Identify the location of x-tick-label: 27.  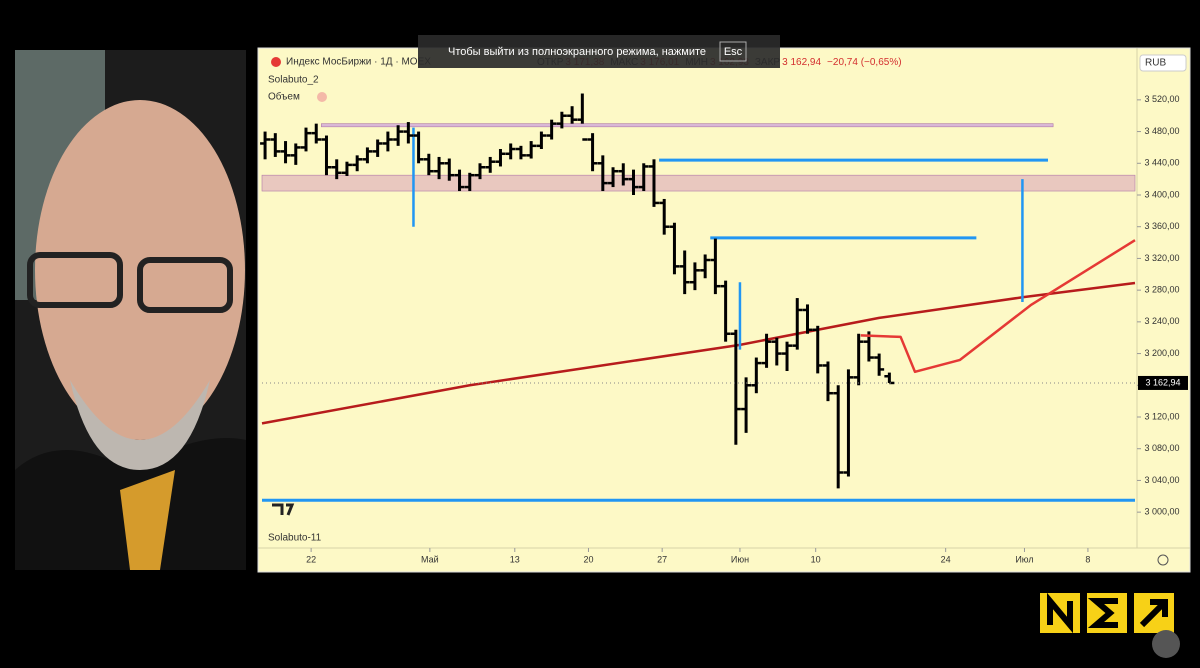
(662, 559).